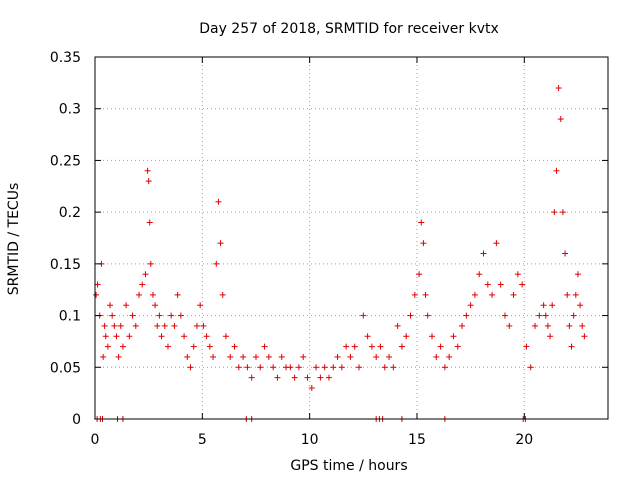 The width and height of the screenshot is (640, 480). I want to click on x-tick-label: 0, so click(95, 440).